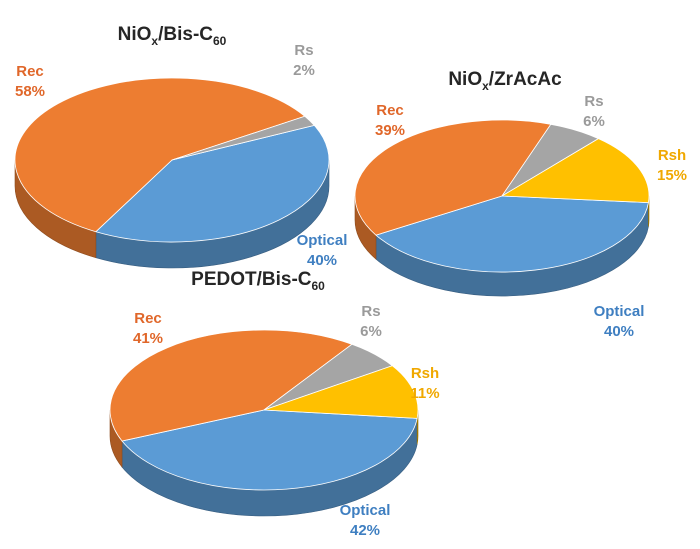 This screenshot has height=549, width=700. What do you see at coordinates (525, 79) in the screenshot?
I see `title-text: /ZrAcAc` at bounding box center [525, 79].